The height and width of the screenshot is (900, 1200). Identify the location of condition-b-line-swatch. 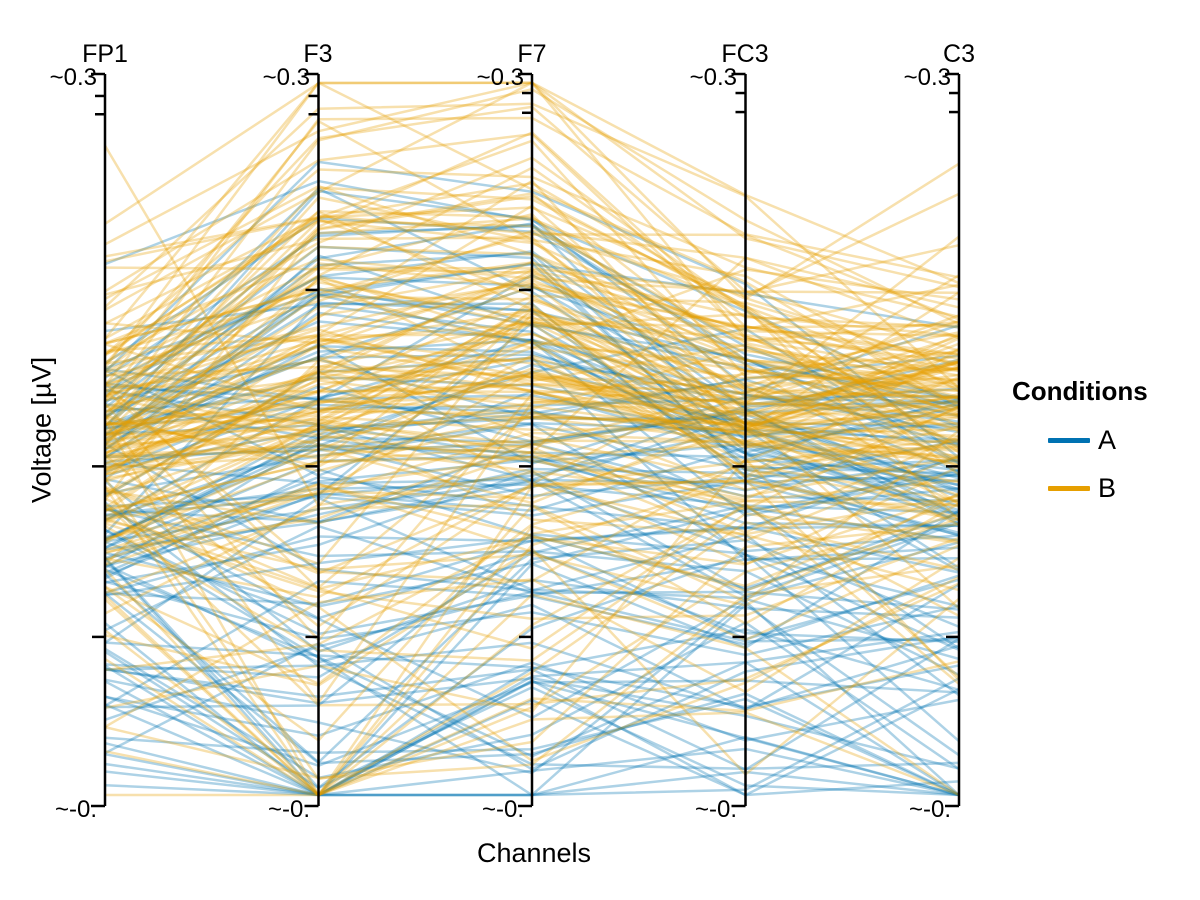
(1069, 488).